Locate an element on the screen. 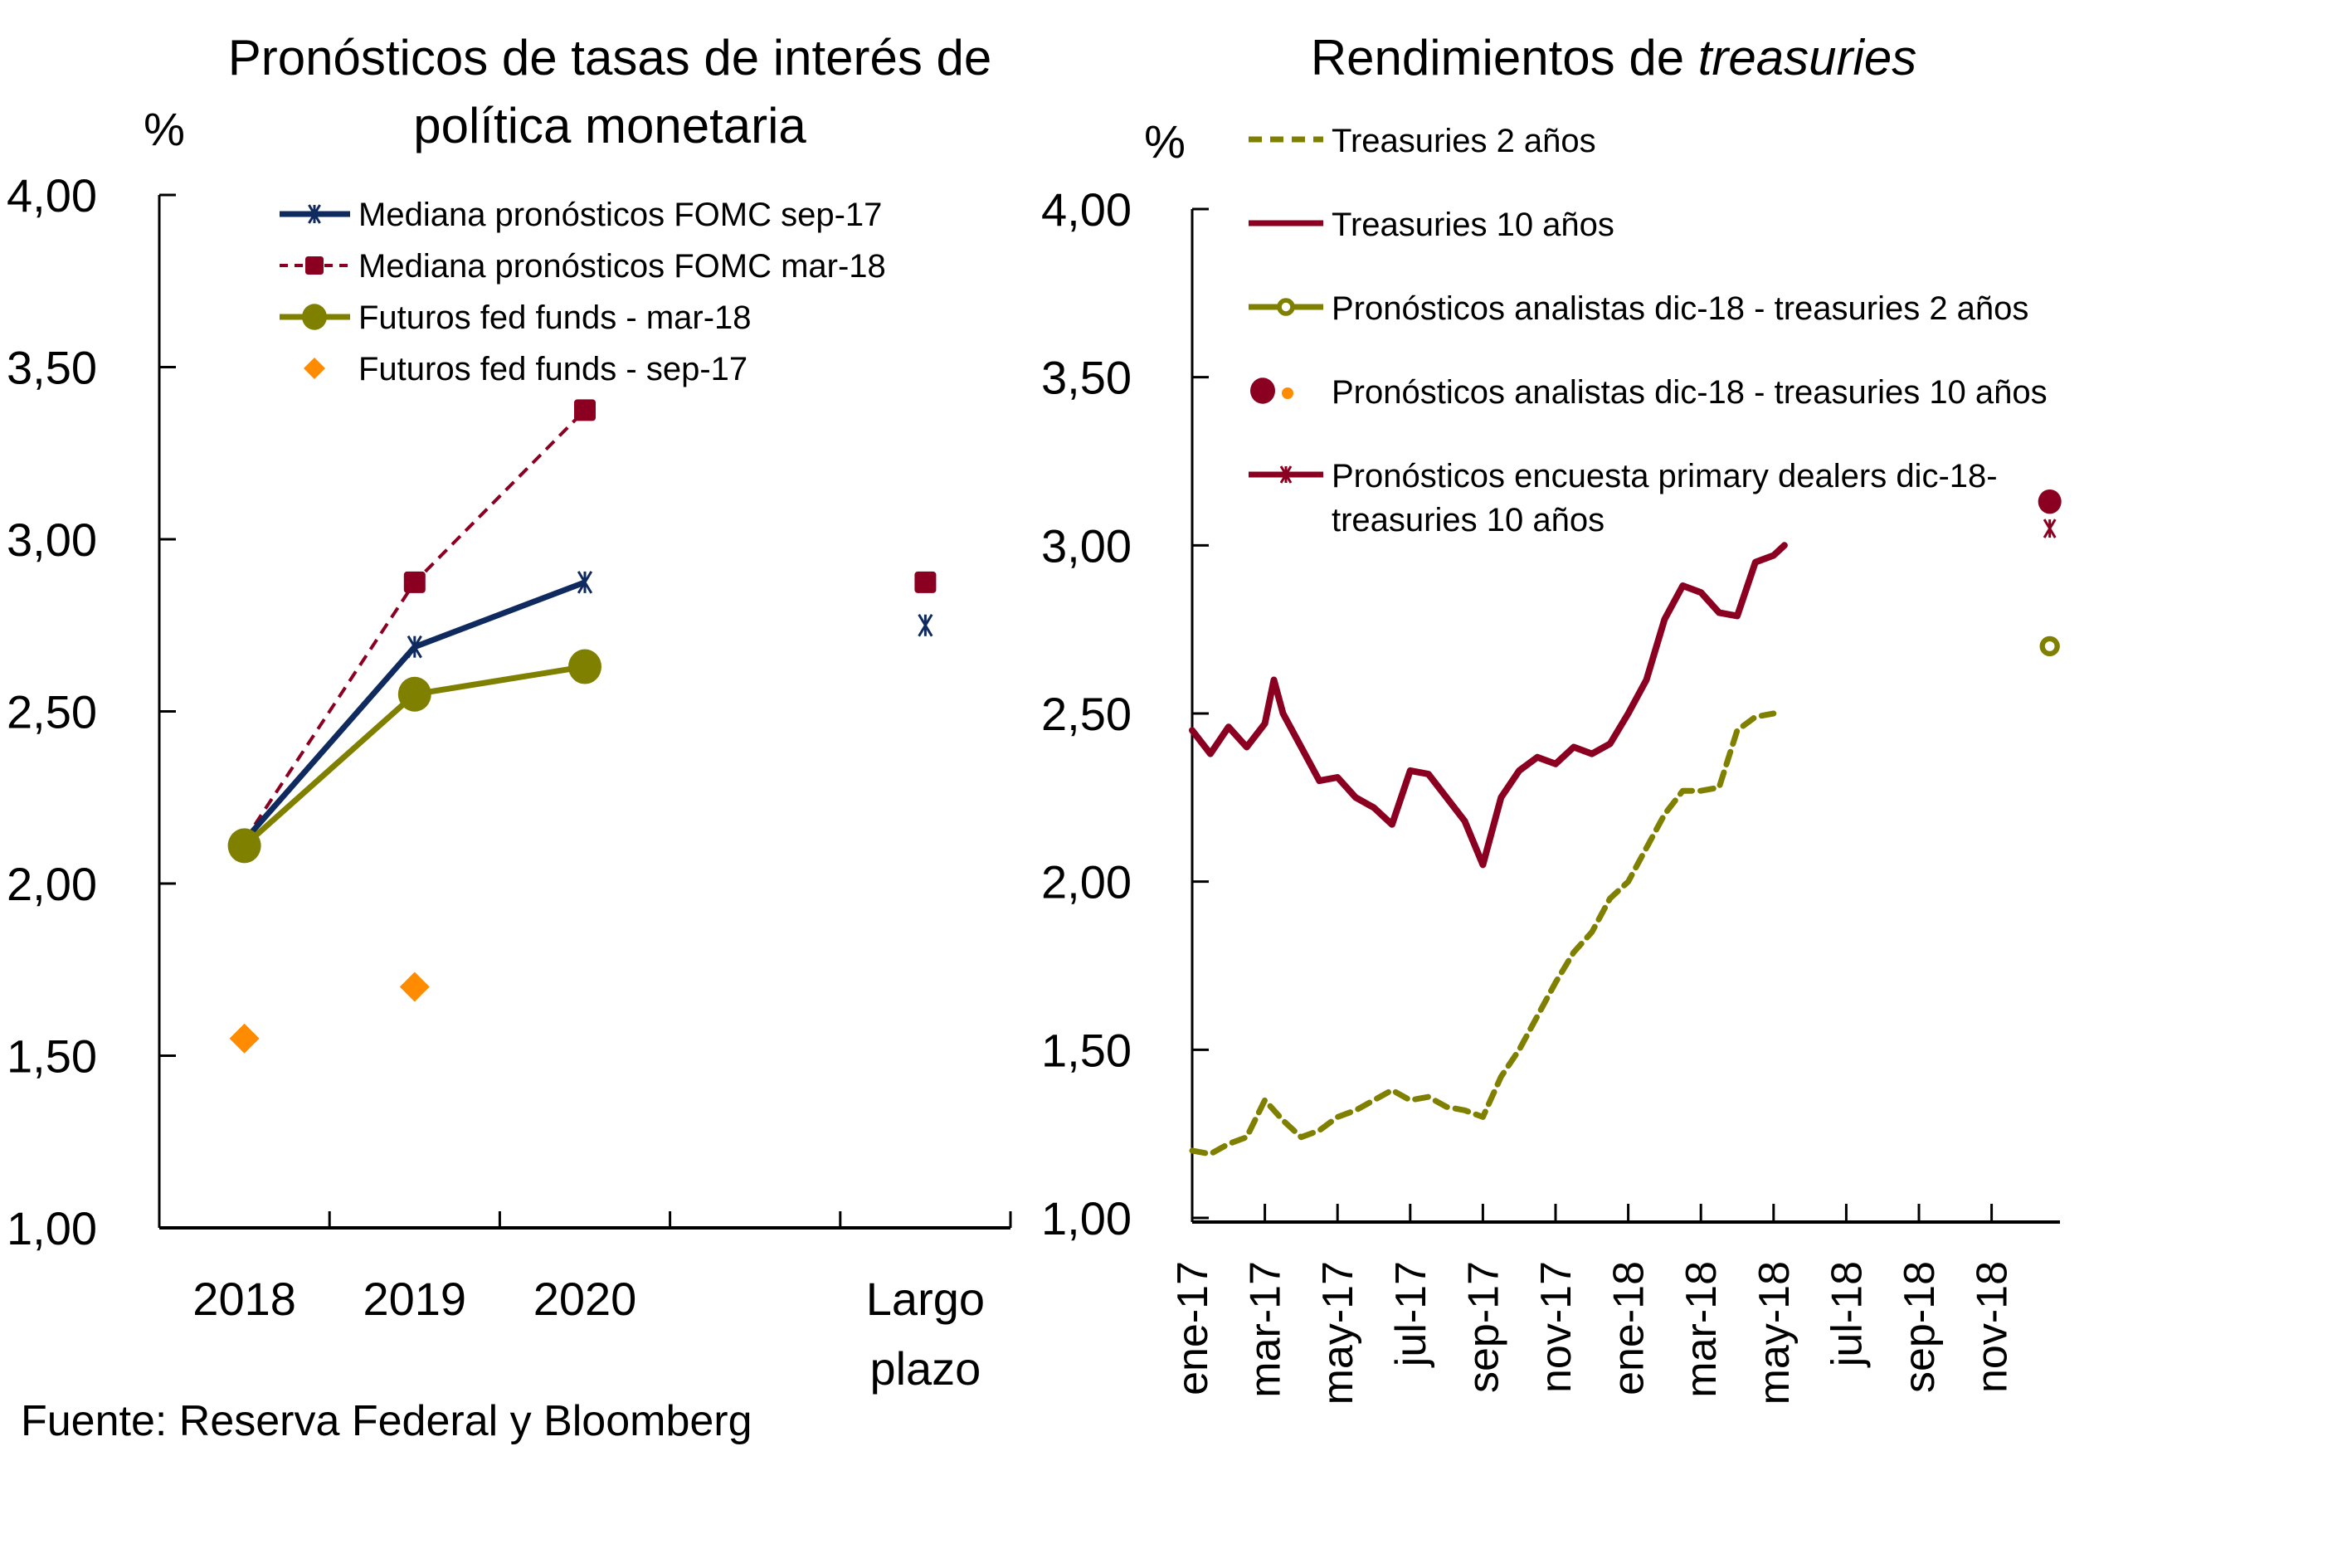 The width and height of the screenshot is (2352, 1568). left-chart-title-line-2: política monetaria is located at coordinates (609, 125).